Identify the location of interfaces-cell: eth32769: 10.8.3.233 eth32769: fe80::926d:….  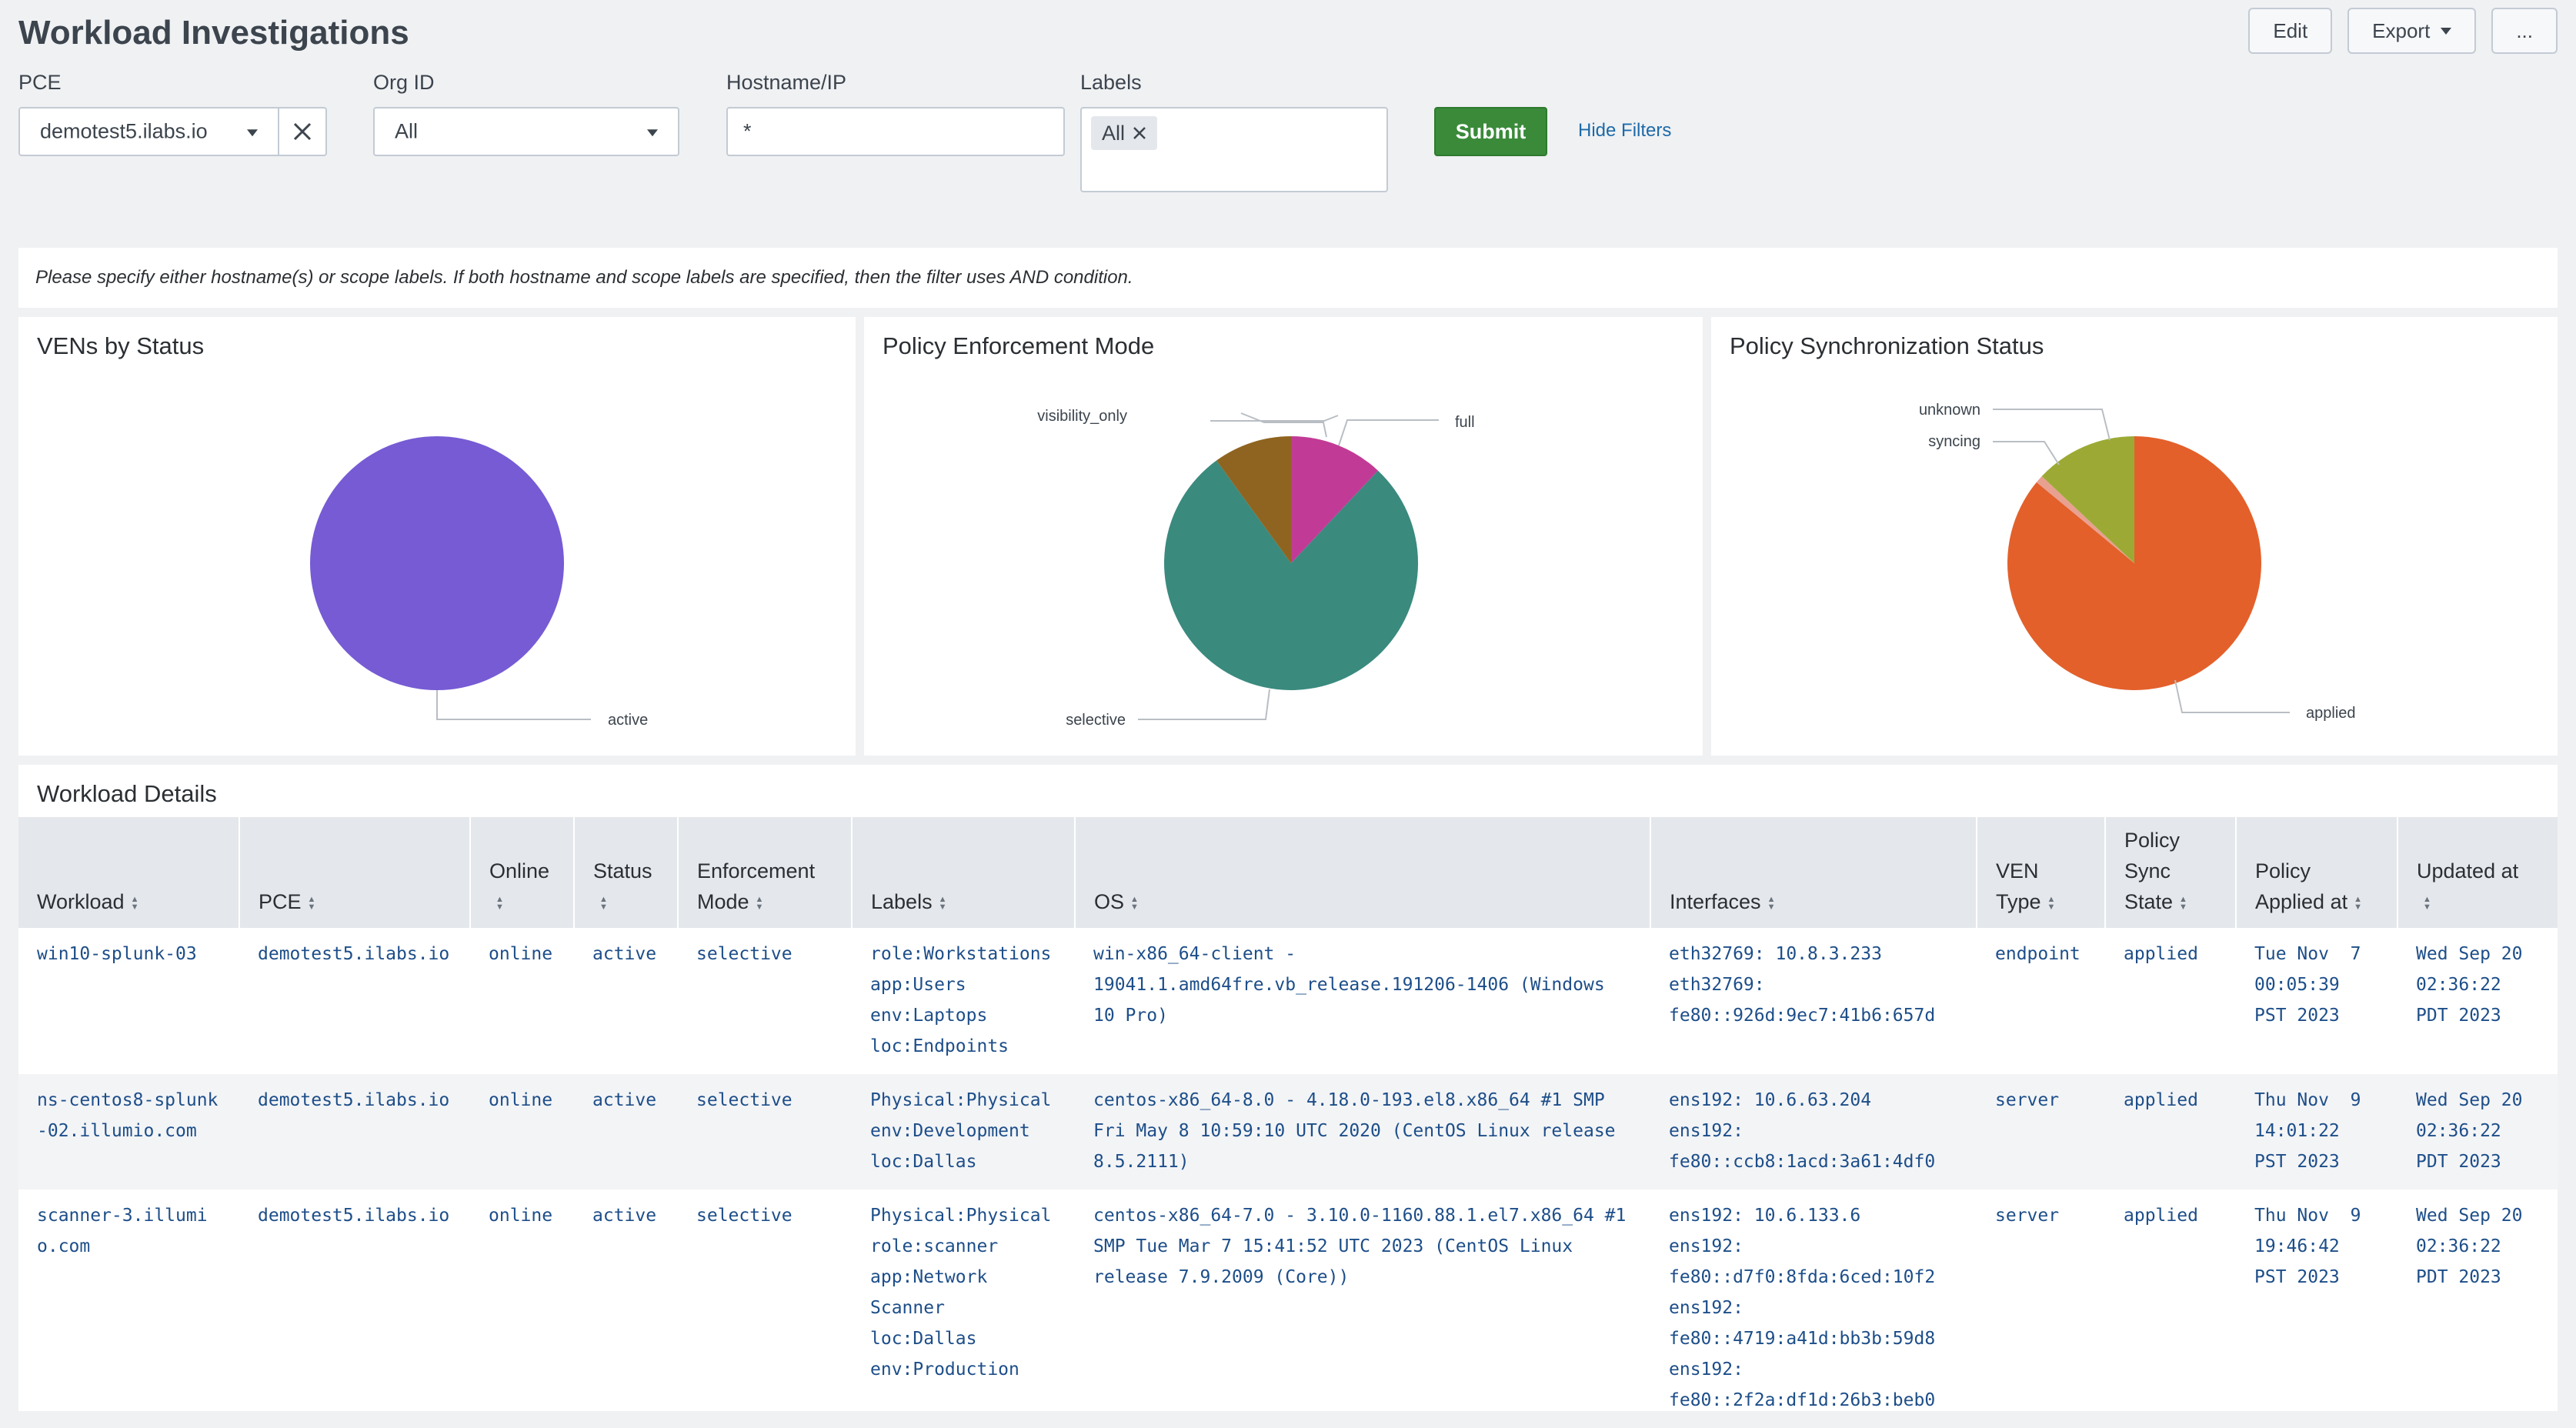
(1814, 1001).